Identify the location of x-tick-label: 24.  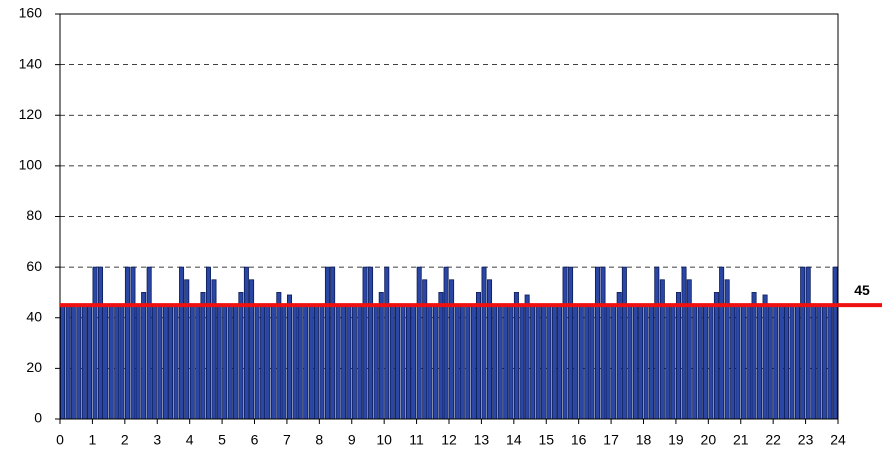
(838, 440).